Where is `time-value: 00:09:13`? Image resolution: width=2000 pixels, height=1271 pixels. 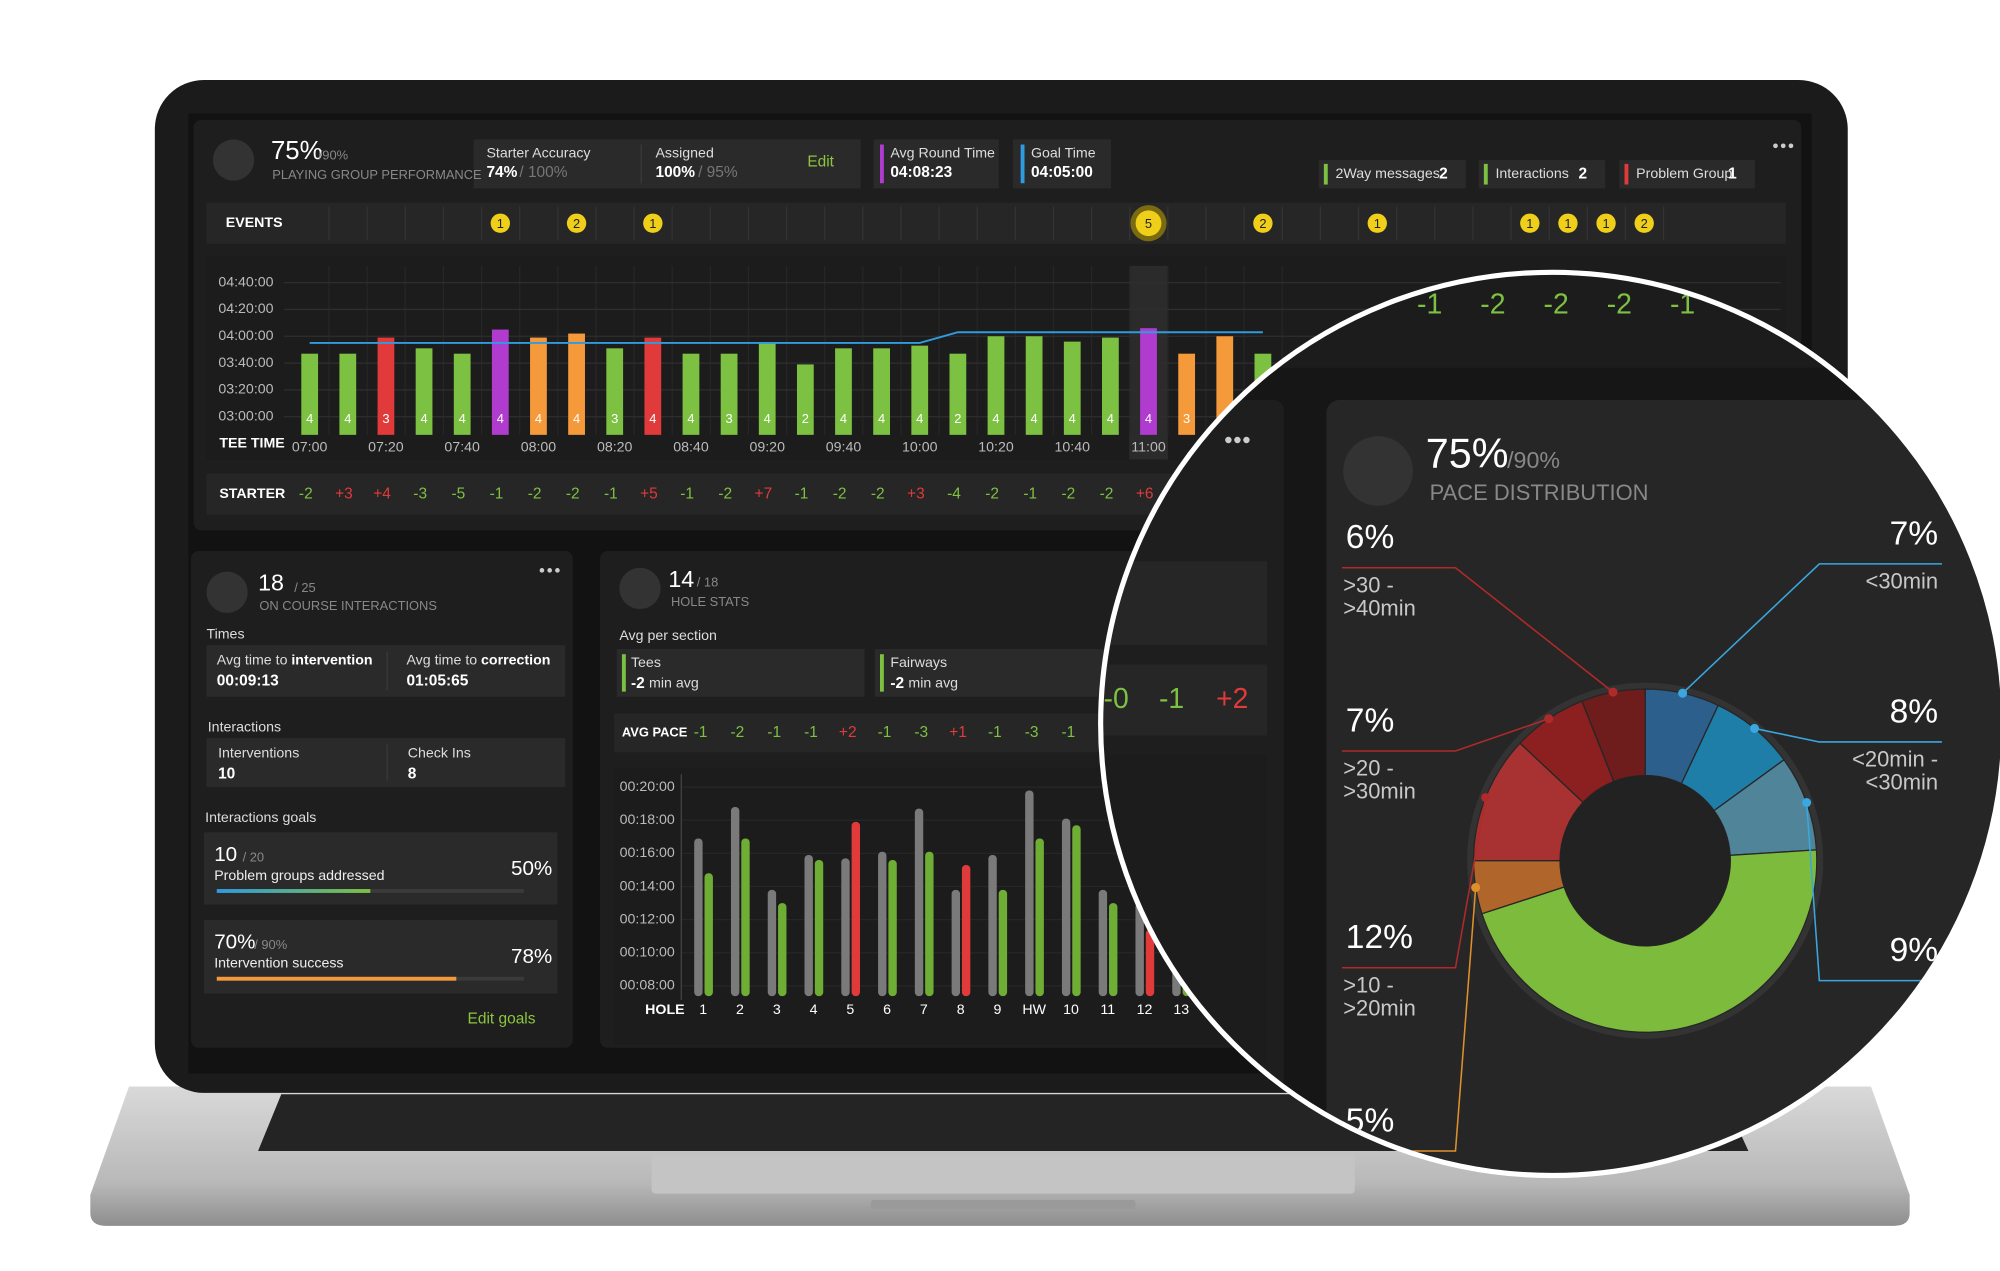
time-value: 00:09:13 is located at coordinates (248, 680).